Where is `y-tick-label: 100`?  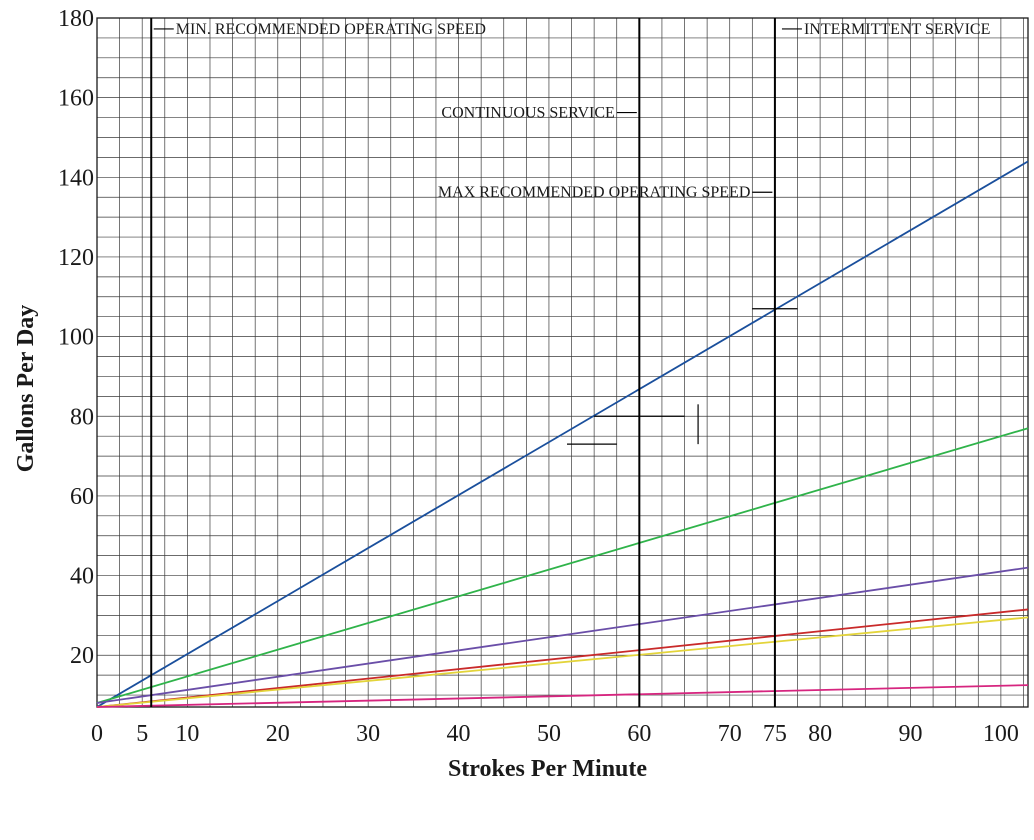 y-tick-label: 100 is located at coordinates (76, 338).